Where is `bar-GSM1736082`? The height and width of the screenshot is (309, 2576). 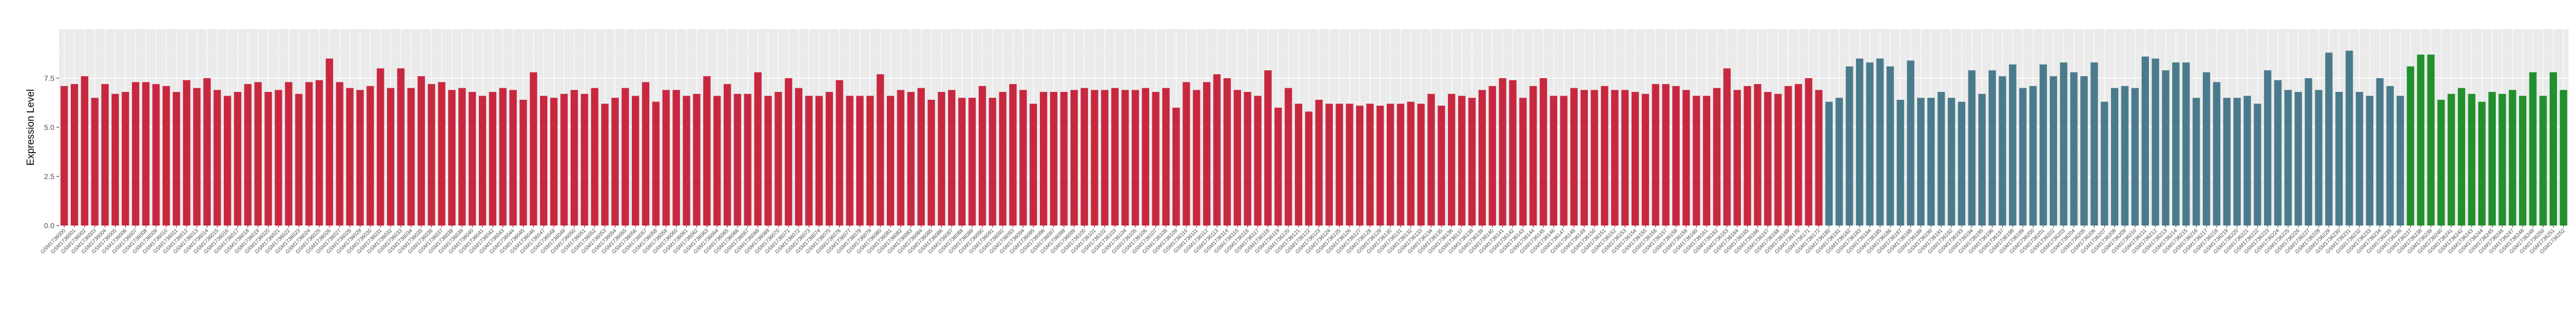
bar-GSM1736082 is located at coordinates (901, 158).